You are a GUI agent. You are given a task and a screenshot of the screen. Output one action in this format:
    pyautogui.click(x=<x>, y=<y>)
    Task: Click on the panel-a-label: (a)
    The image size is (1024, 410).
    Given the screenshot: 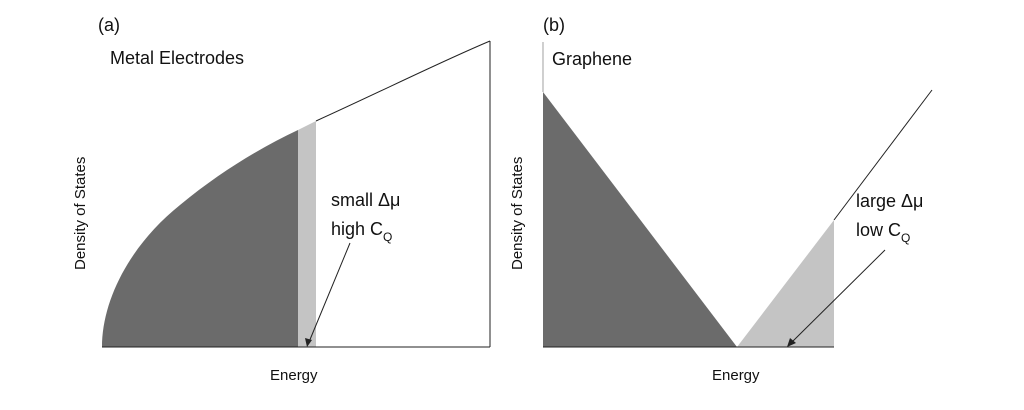 What is the action you would take?
    pyautogui.click(x=109, y=25)
    